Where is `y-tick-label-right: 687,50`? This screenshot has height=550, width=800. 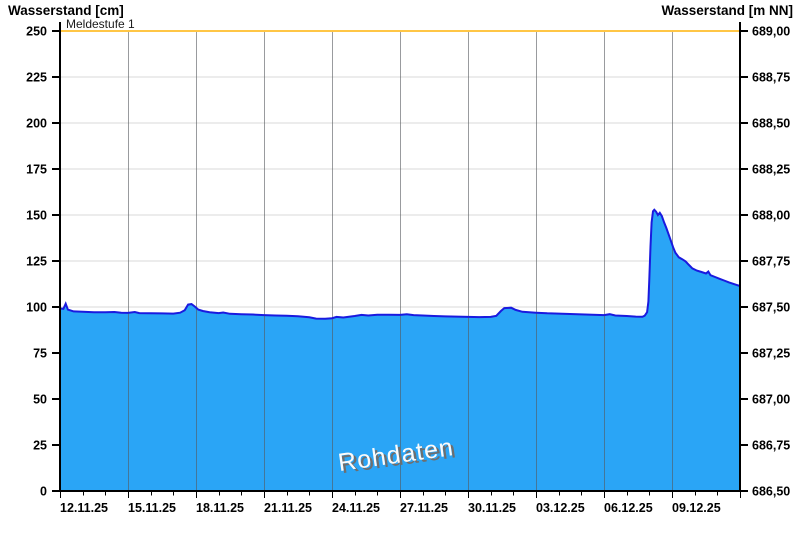
y-tick-label-right: 687,50 is located at coordinates (771, 308).